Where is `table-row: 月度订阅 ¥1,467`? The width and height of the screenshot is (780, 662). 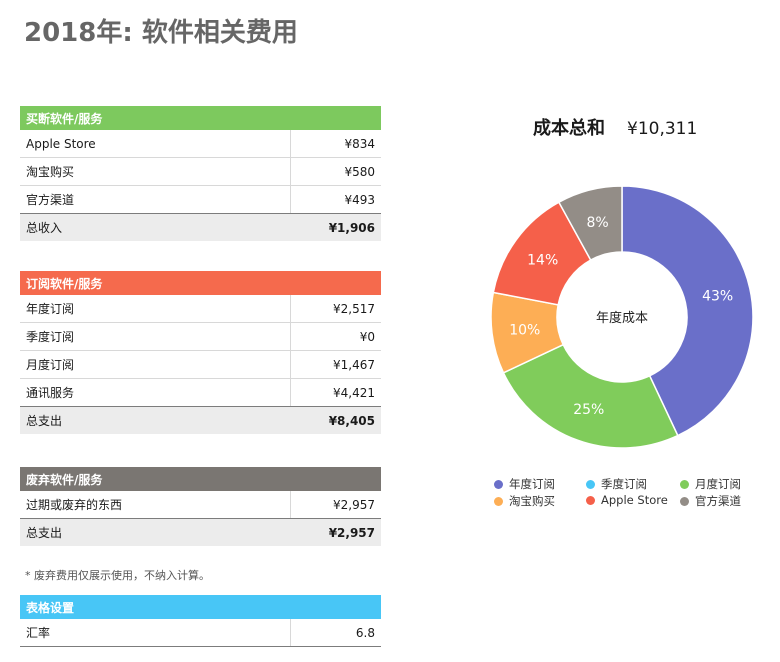 table-row: 月度订阅 ¥1,467 is located at coordinates (200, 364).